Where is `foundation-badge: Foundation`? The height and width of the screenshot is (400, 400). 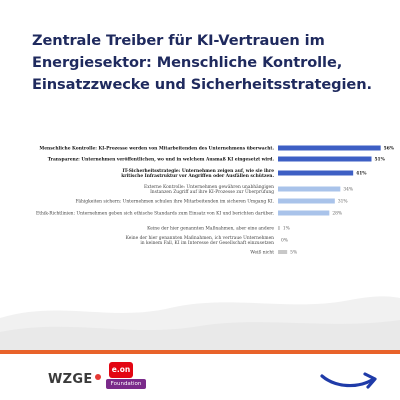
foundation-badge: Foundation is located at coordinates (126, 384).